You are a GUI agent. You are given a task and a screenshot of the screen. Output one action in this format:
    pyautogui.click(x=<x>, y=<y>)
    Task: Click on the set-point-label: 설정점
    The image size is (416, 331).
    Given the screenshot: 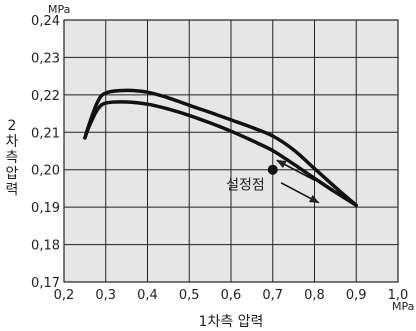 What is the action you would take?
    pyautogui.click(x=245, y=186)
    